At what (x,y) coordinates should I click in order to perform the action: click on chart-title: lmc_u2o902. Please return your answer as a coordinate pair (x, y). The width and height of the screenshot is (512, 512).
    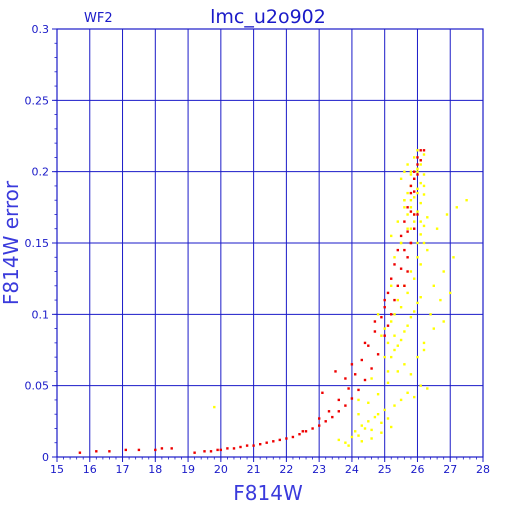
    Looking at the image, I should click on (268, 17).